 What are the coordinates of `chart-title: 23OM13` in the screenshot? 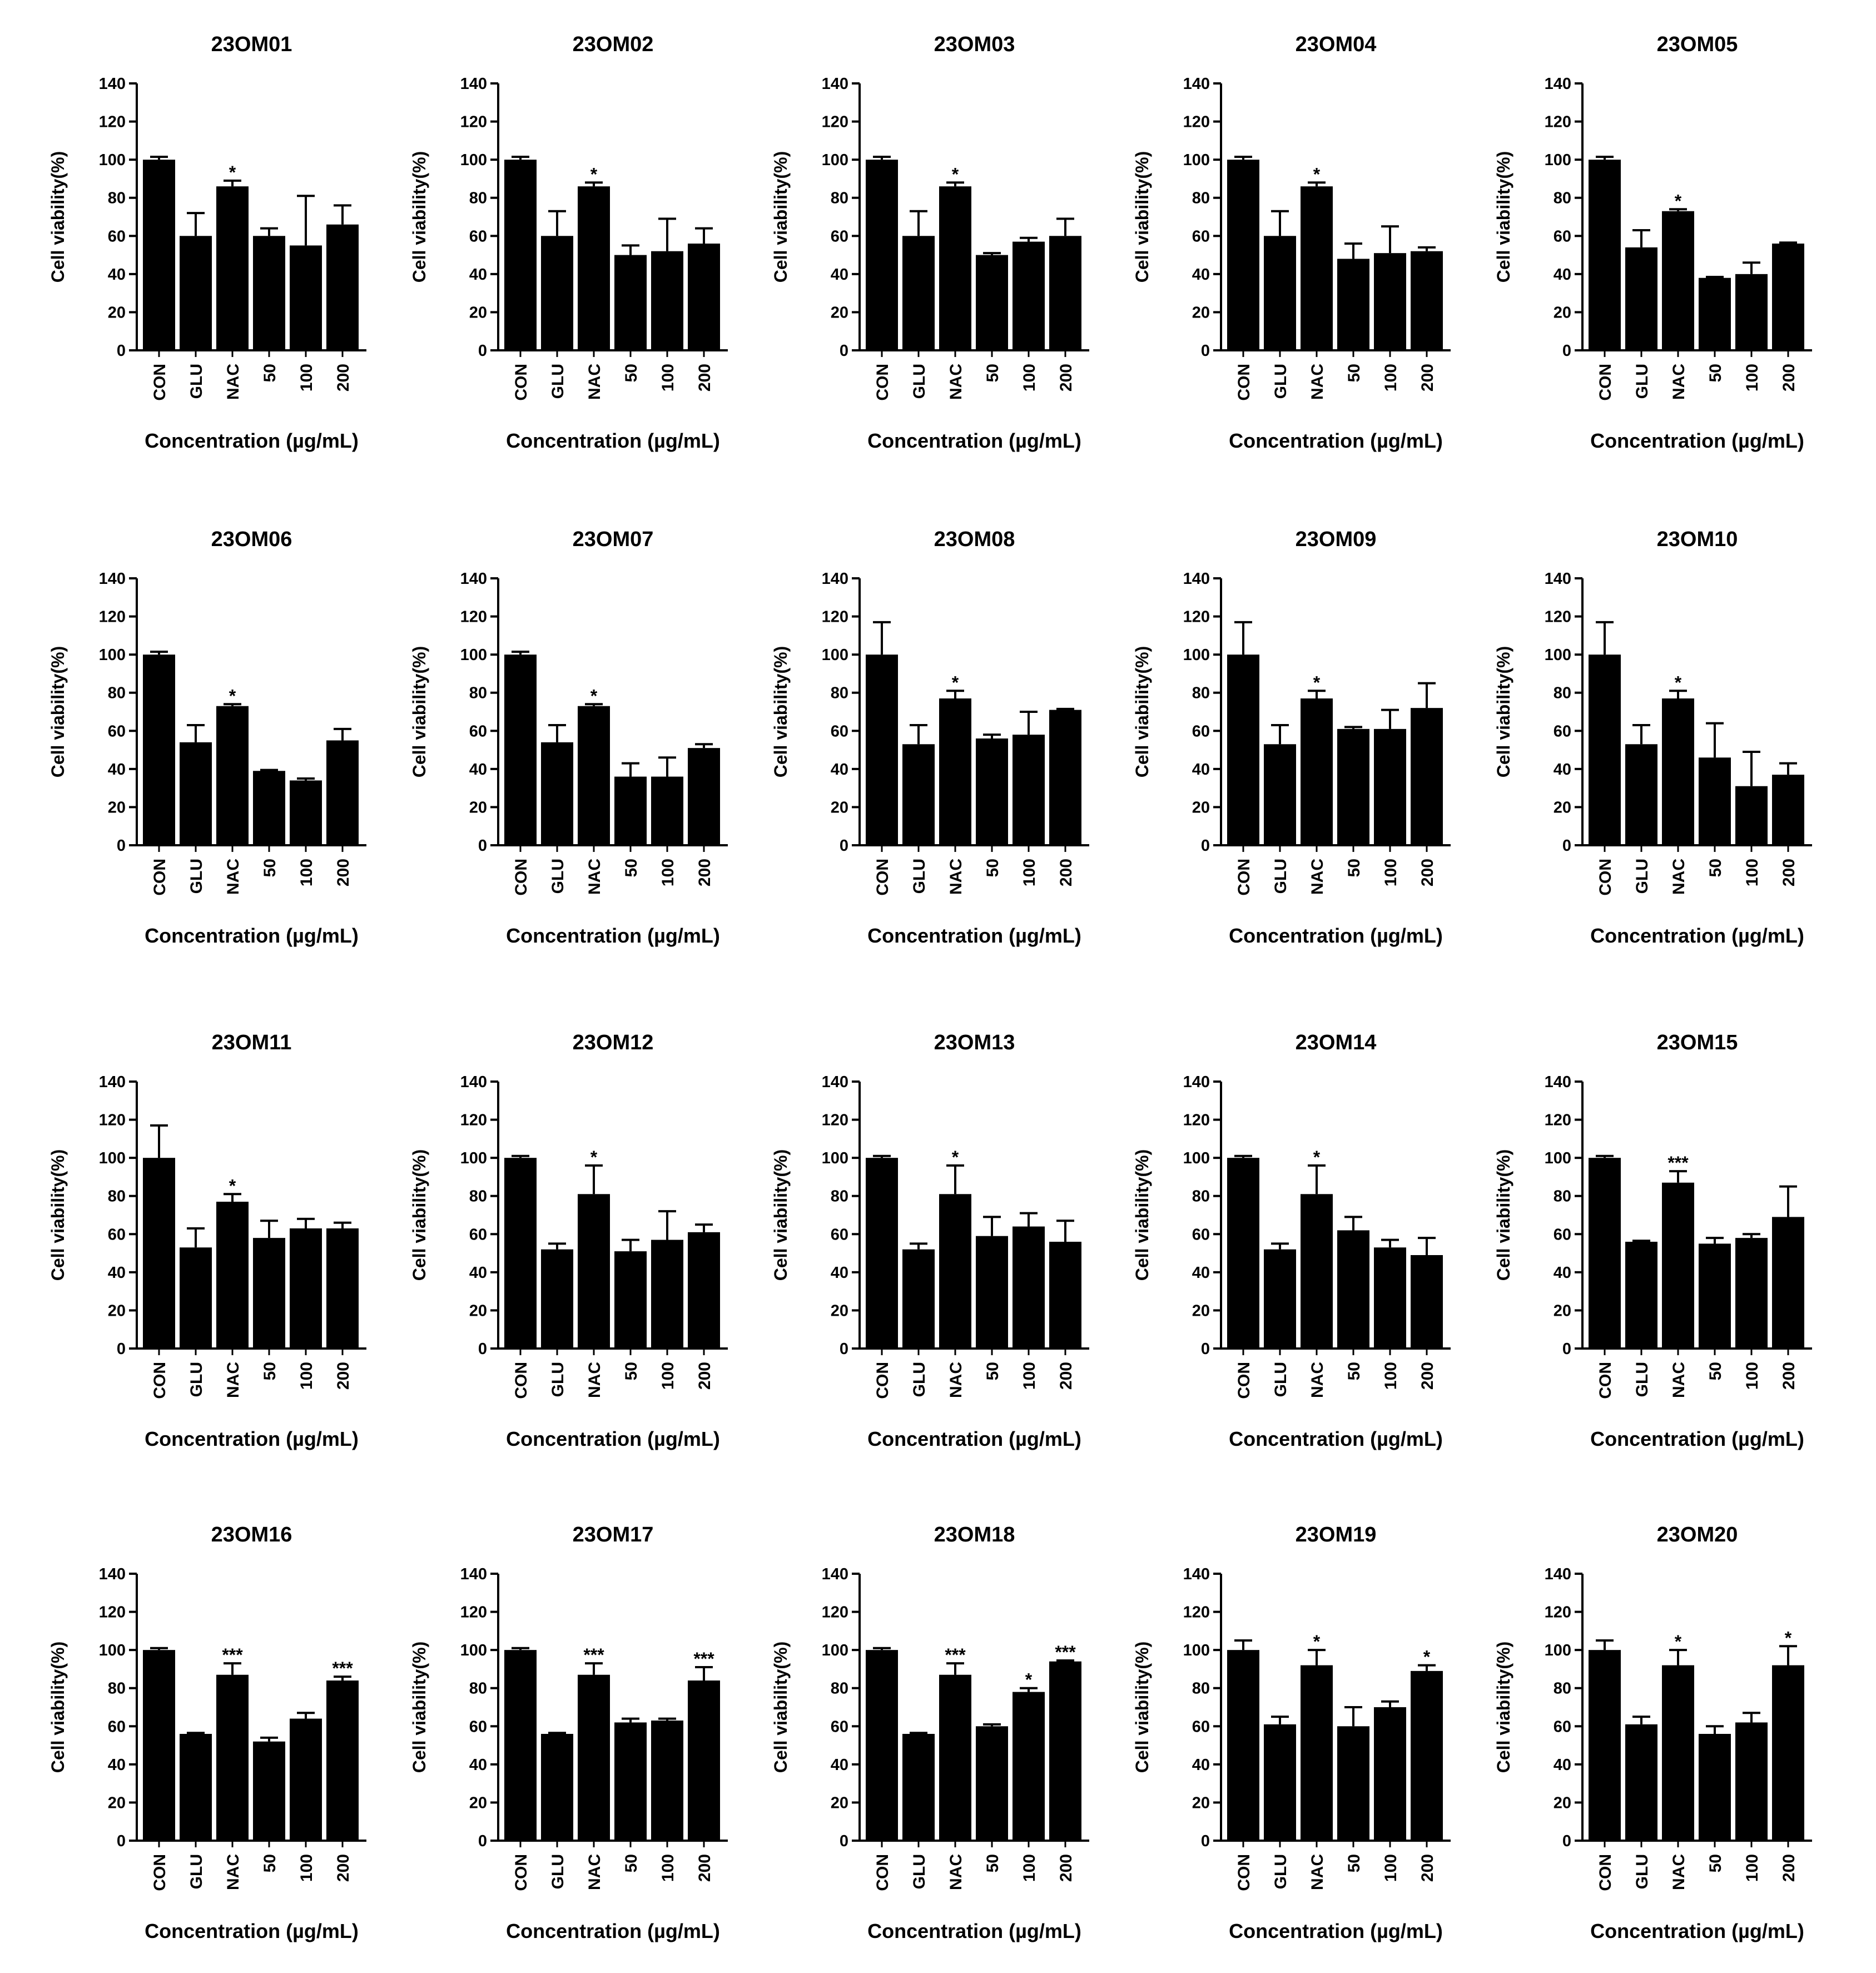 It's located at (974, 1042).